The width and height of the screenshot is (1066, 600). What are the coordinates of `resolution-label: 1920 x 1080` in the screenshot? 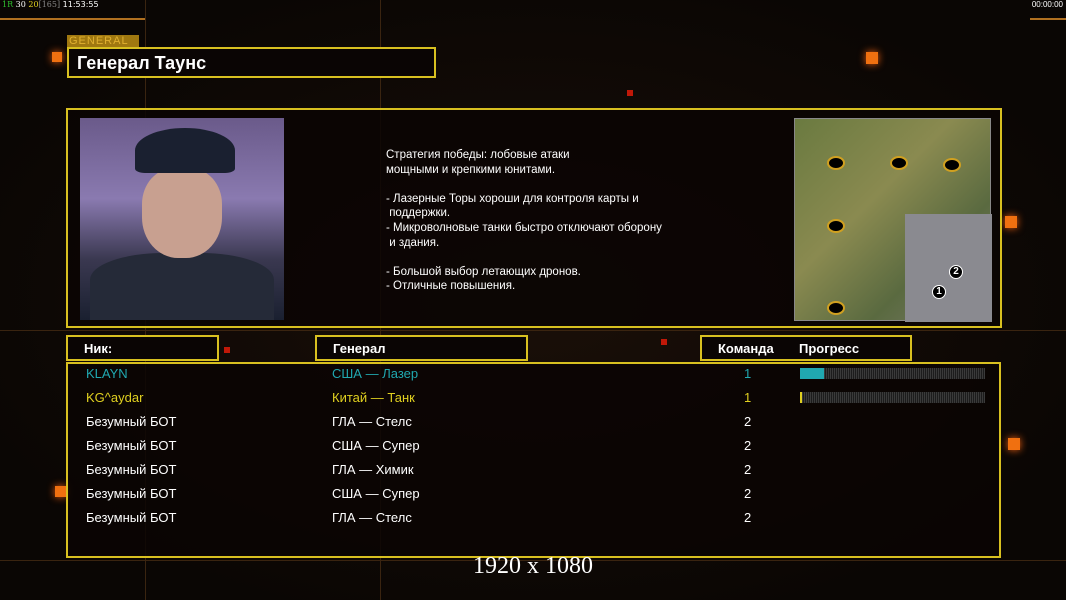 It's located at (533, 566).